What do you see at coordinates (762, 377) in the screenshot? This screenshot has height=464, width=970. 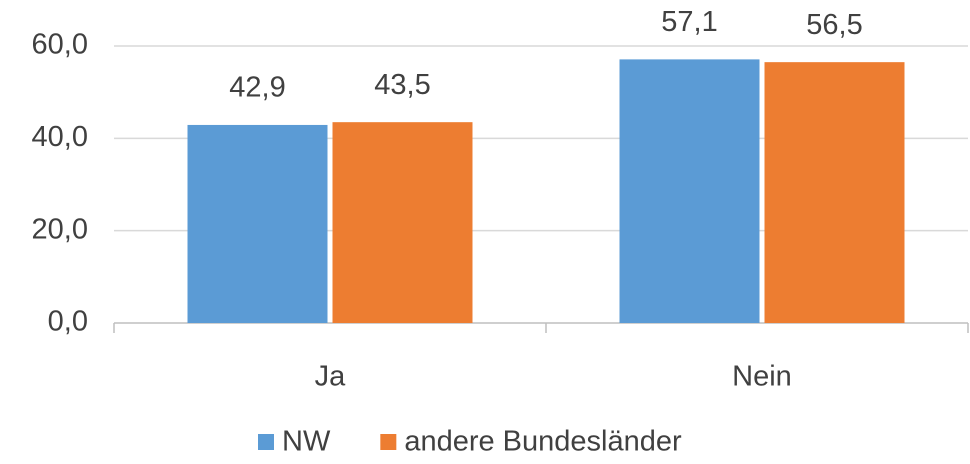 I see `x-tick-label: Nein` at bounding box center [762, 377].